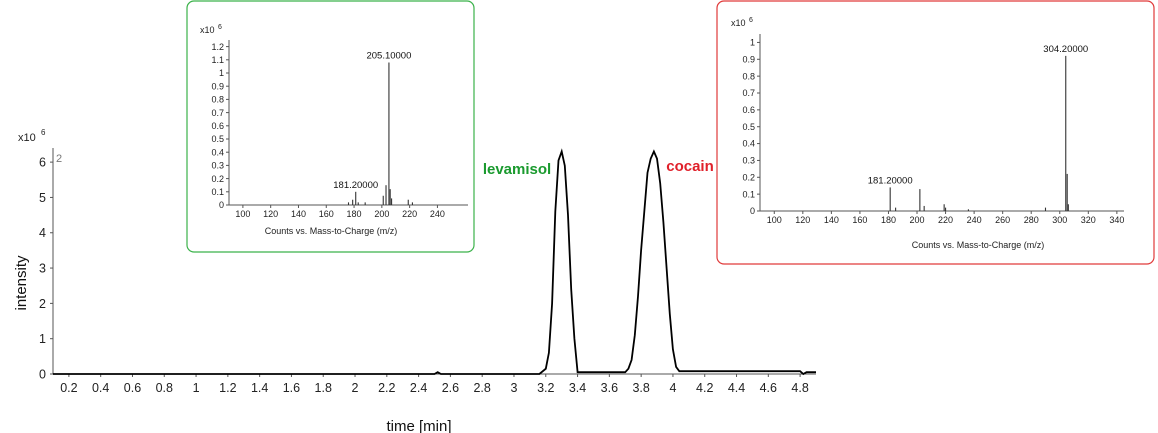 This screenshot has width=1158, height=433. What do you see at coordinates (1031, 220) in the screenshot?
I see `x-tick-label: 280` at bounding box center [1031, 220].